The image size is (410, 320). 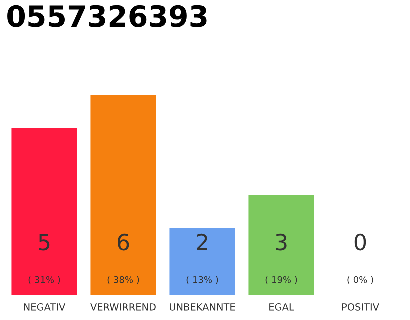 I want to click on chart-title: 0557326393, so click(x=107, y=16).